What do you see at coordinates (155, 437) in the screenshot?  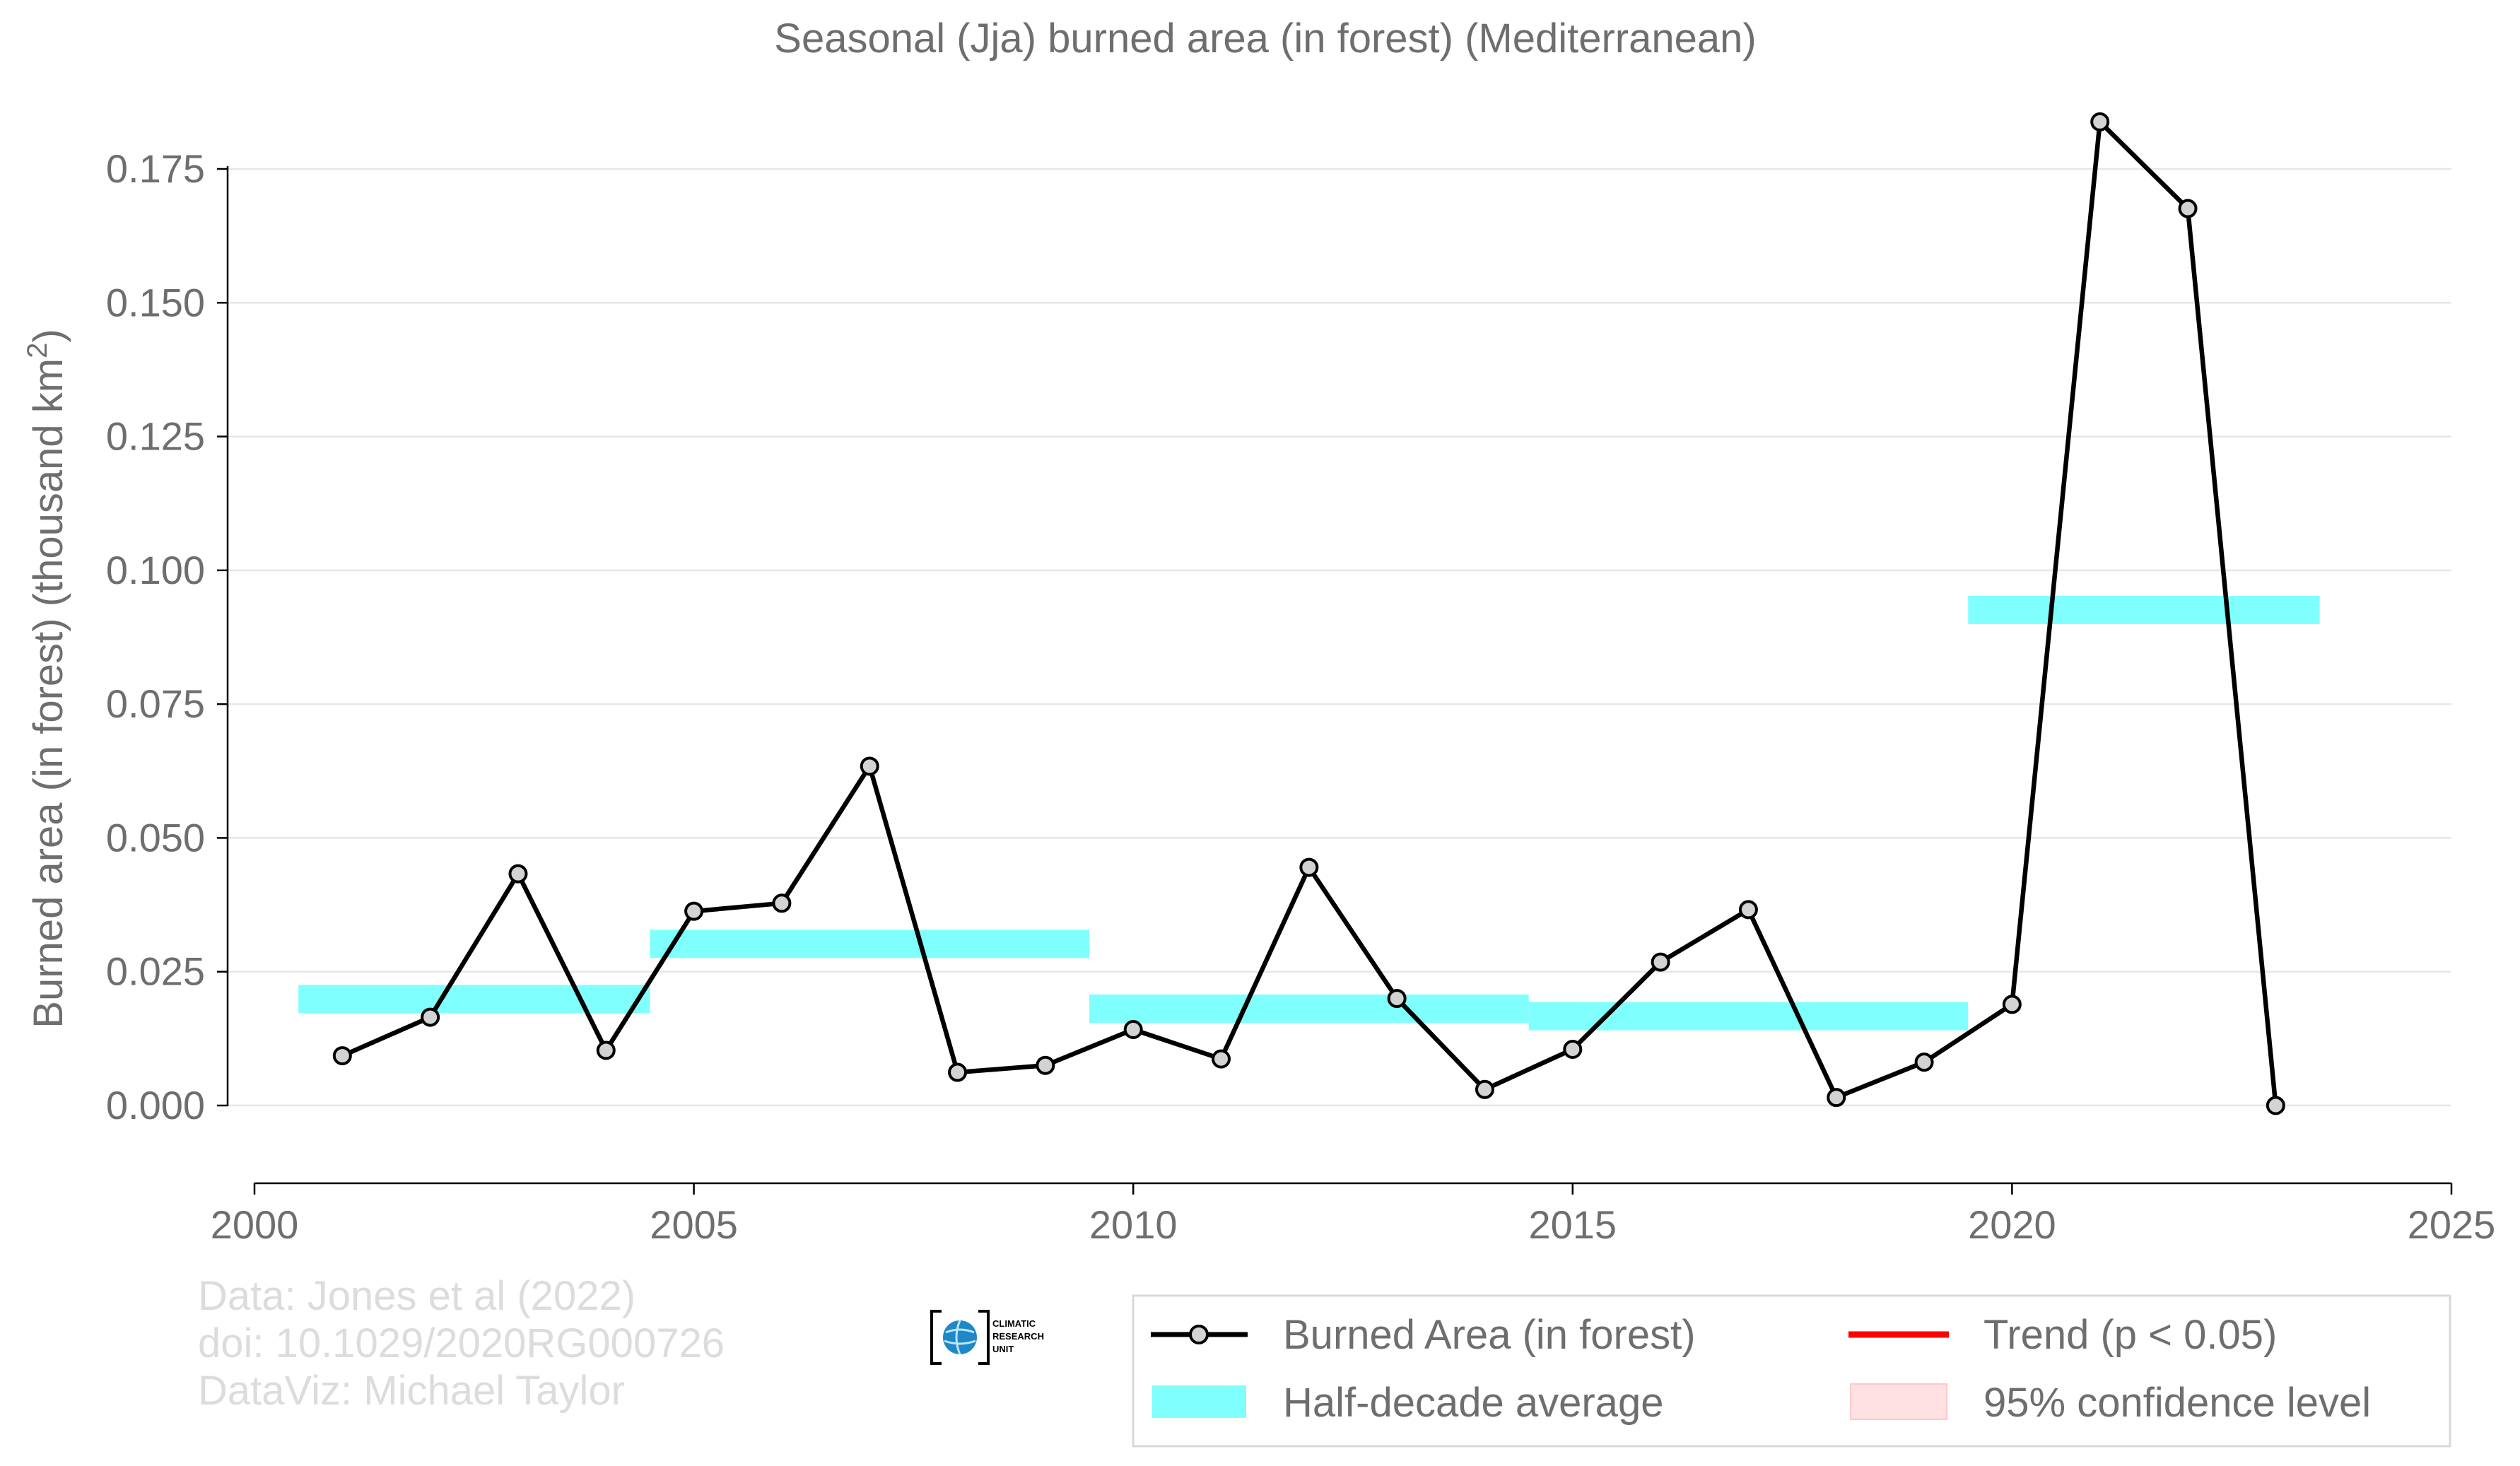 I see `y-tick-label: 0.125` at bounding box center [155, 437].